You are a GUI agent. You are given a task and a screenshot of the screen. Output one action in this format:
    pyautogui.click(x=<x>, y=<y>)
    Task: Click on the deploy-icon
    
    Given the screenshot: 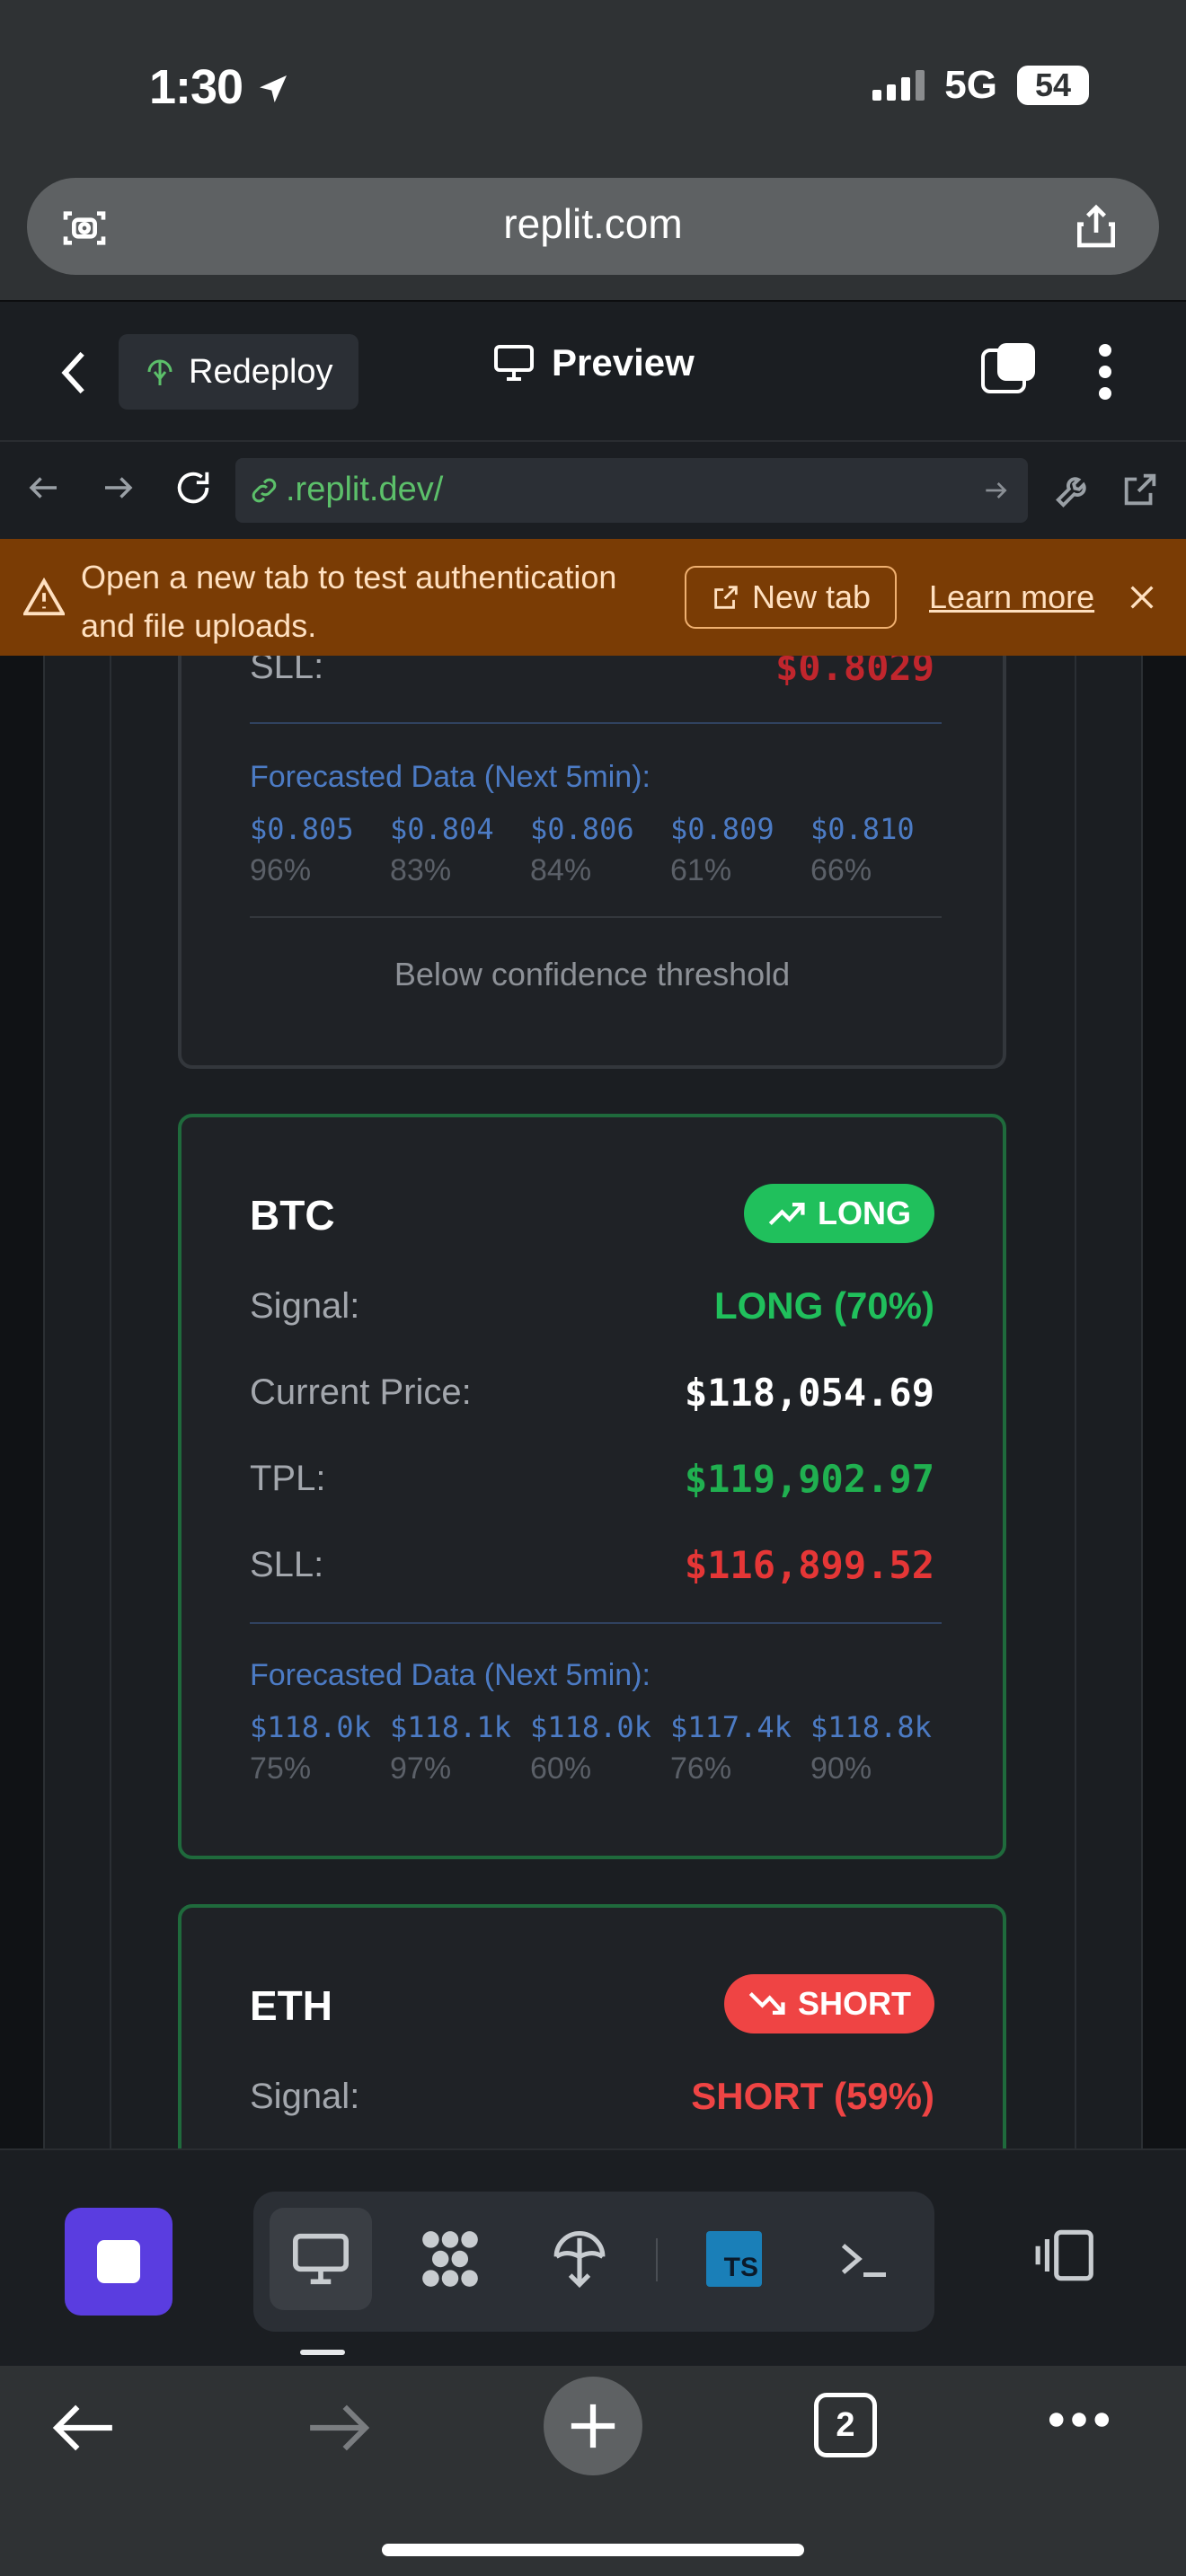 What is the action you would take?
    pyautogui.click(x=579, y=2260)
    